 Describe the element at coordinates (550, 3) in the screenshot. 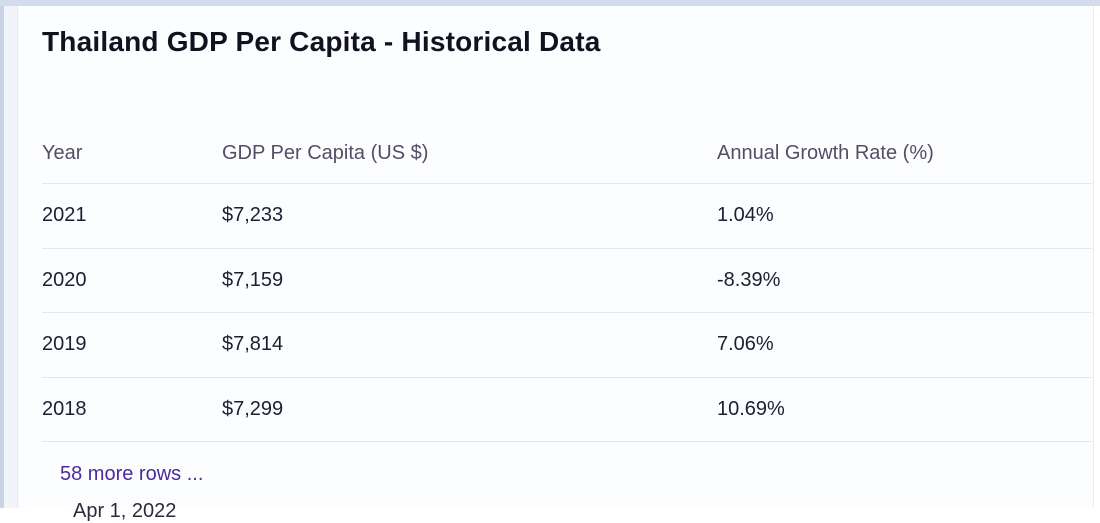

I see `top-edge-strip` at that location.